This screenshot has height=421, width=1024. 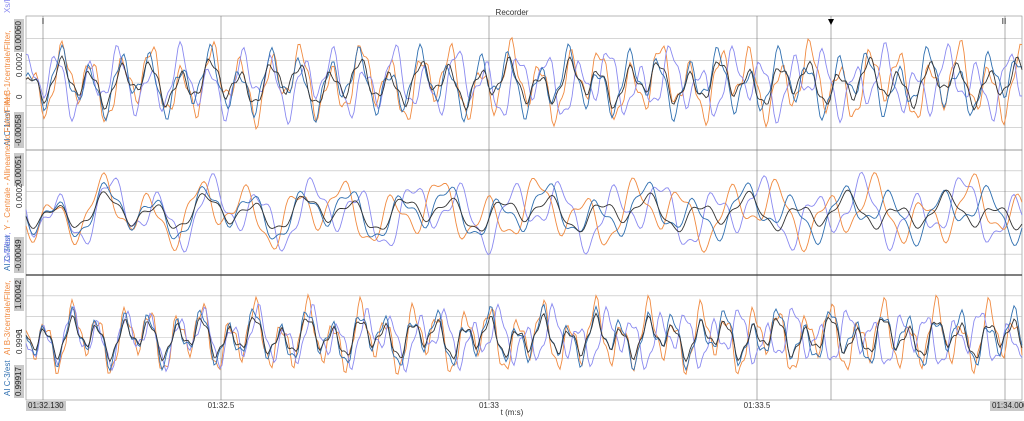 I want to click on y-max-label: 0.00060, so click(x=19, y=35).